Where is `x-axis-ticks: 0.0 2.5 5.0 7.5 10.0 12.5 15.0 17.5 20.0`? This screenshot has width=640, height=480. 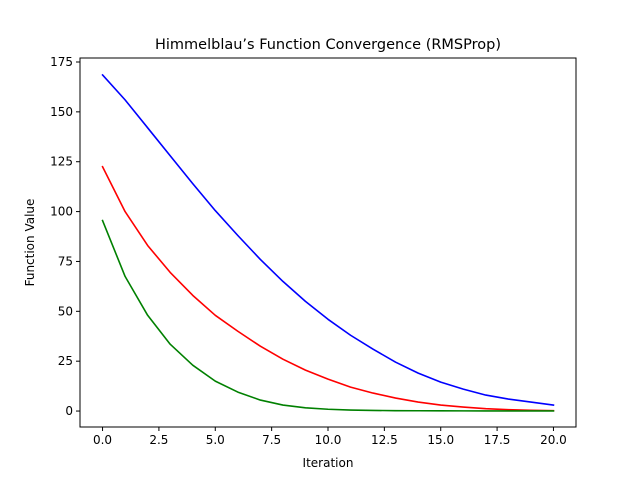
x-axis-ticks: 0.0 2.5 5.0 7.5 10.0 12.5 15.0 17.5 20.0 is located at coordinates (330, 437).